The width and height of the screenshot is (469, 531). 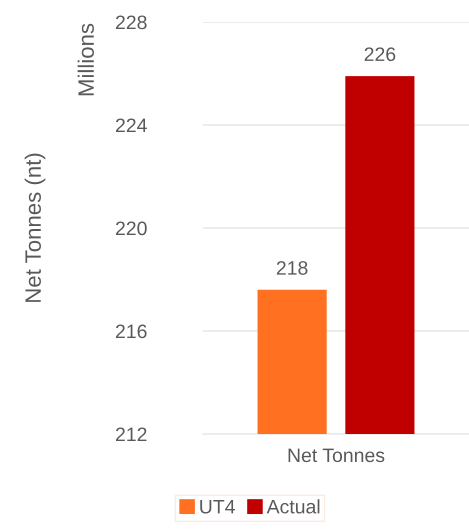 I want to click on data-label: 218, so click(x=292, y=268).